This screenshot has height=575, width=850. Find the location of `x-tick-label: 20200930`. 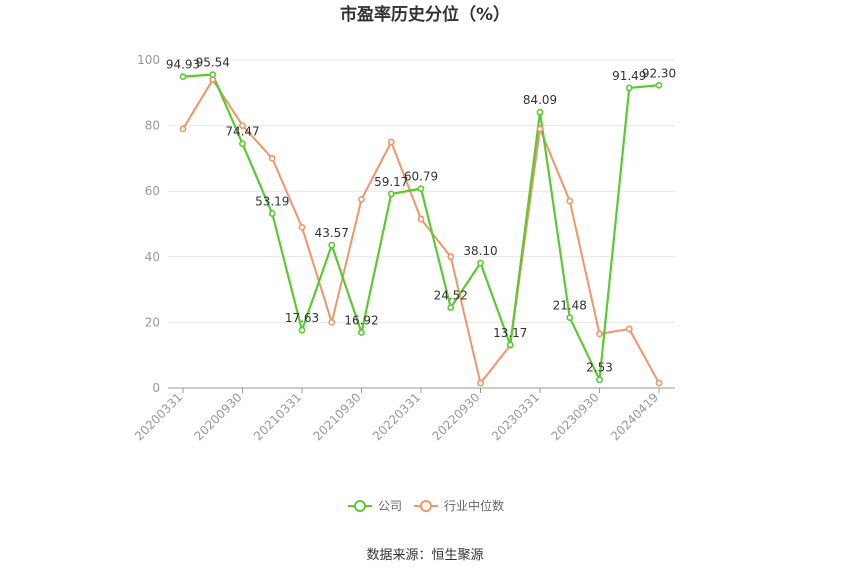

x-tick-label: 20200930 is located at coordinates (218, 416).